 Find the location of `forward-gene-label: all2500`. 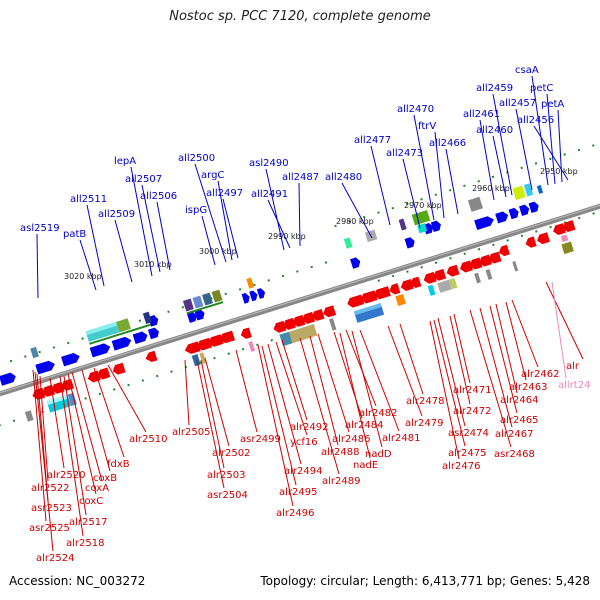

forward-gene-label: all2500 is located at coordinates (196, 158).